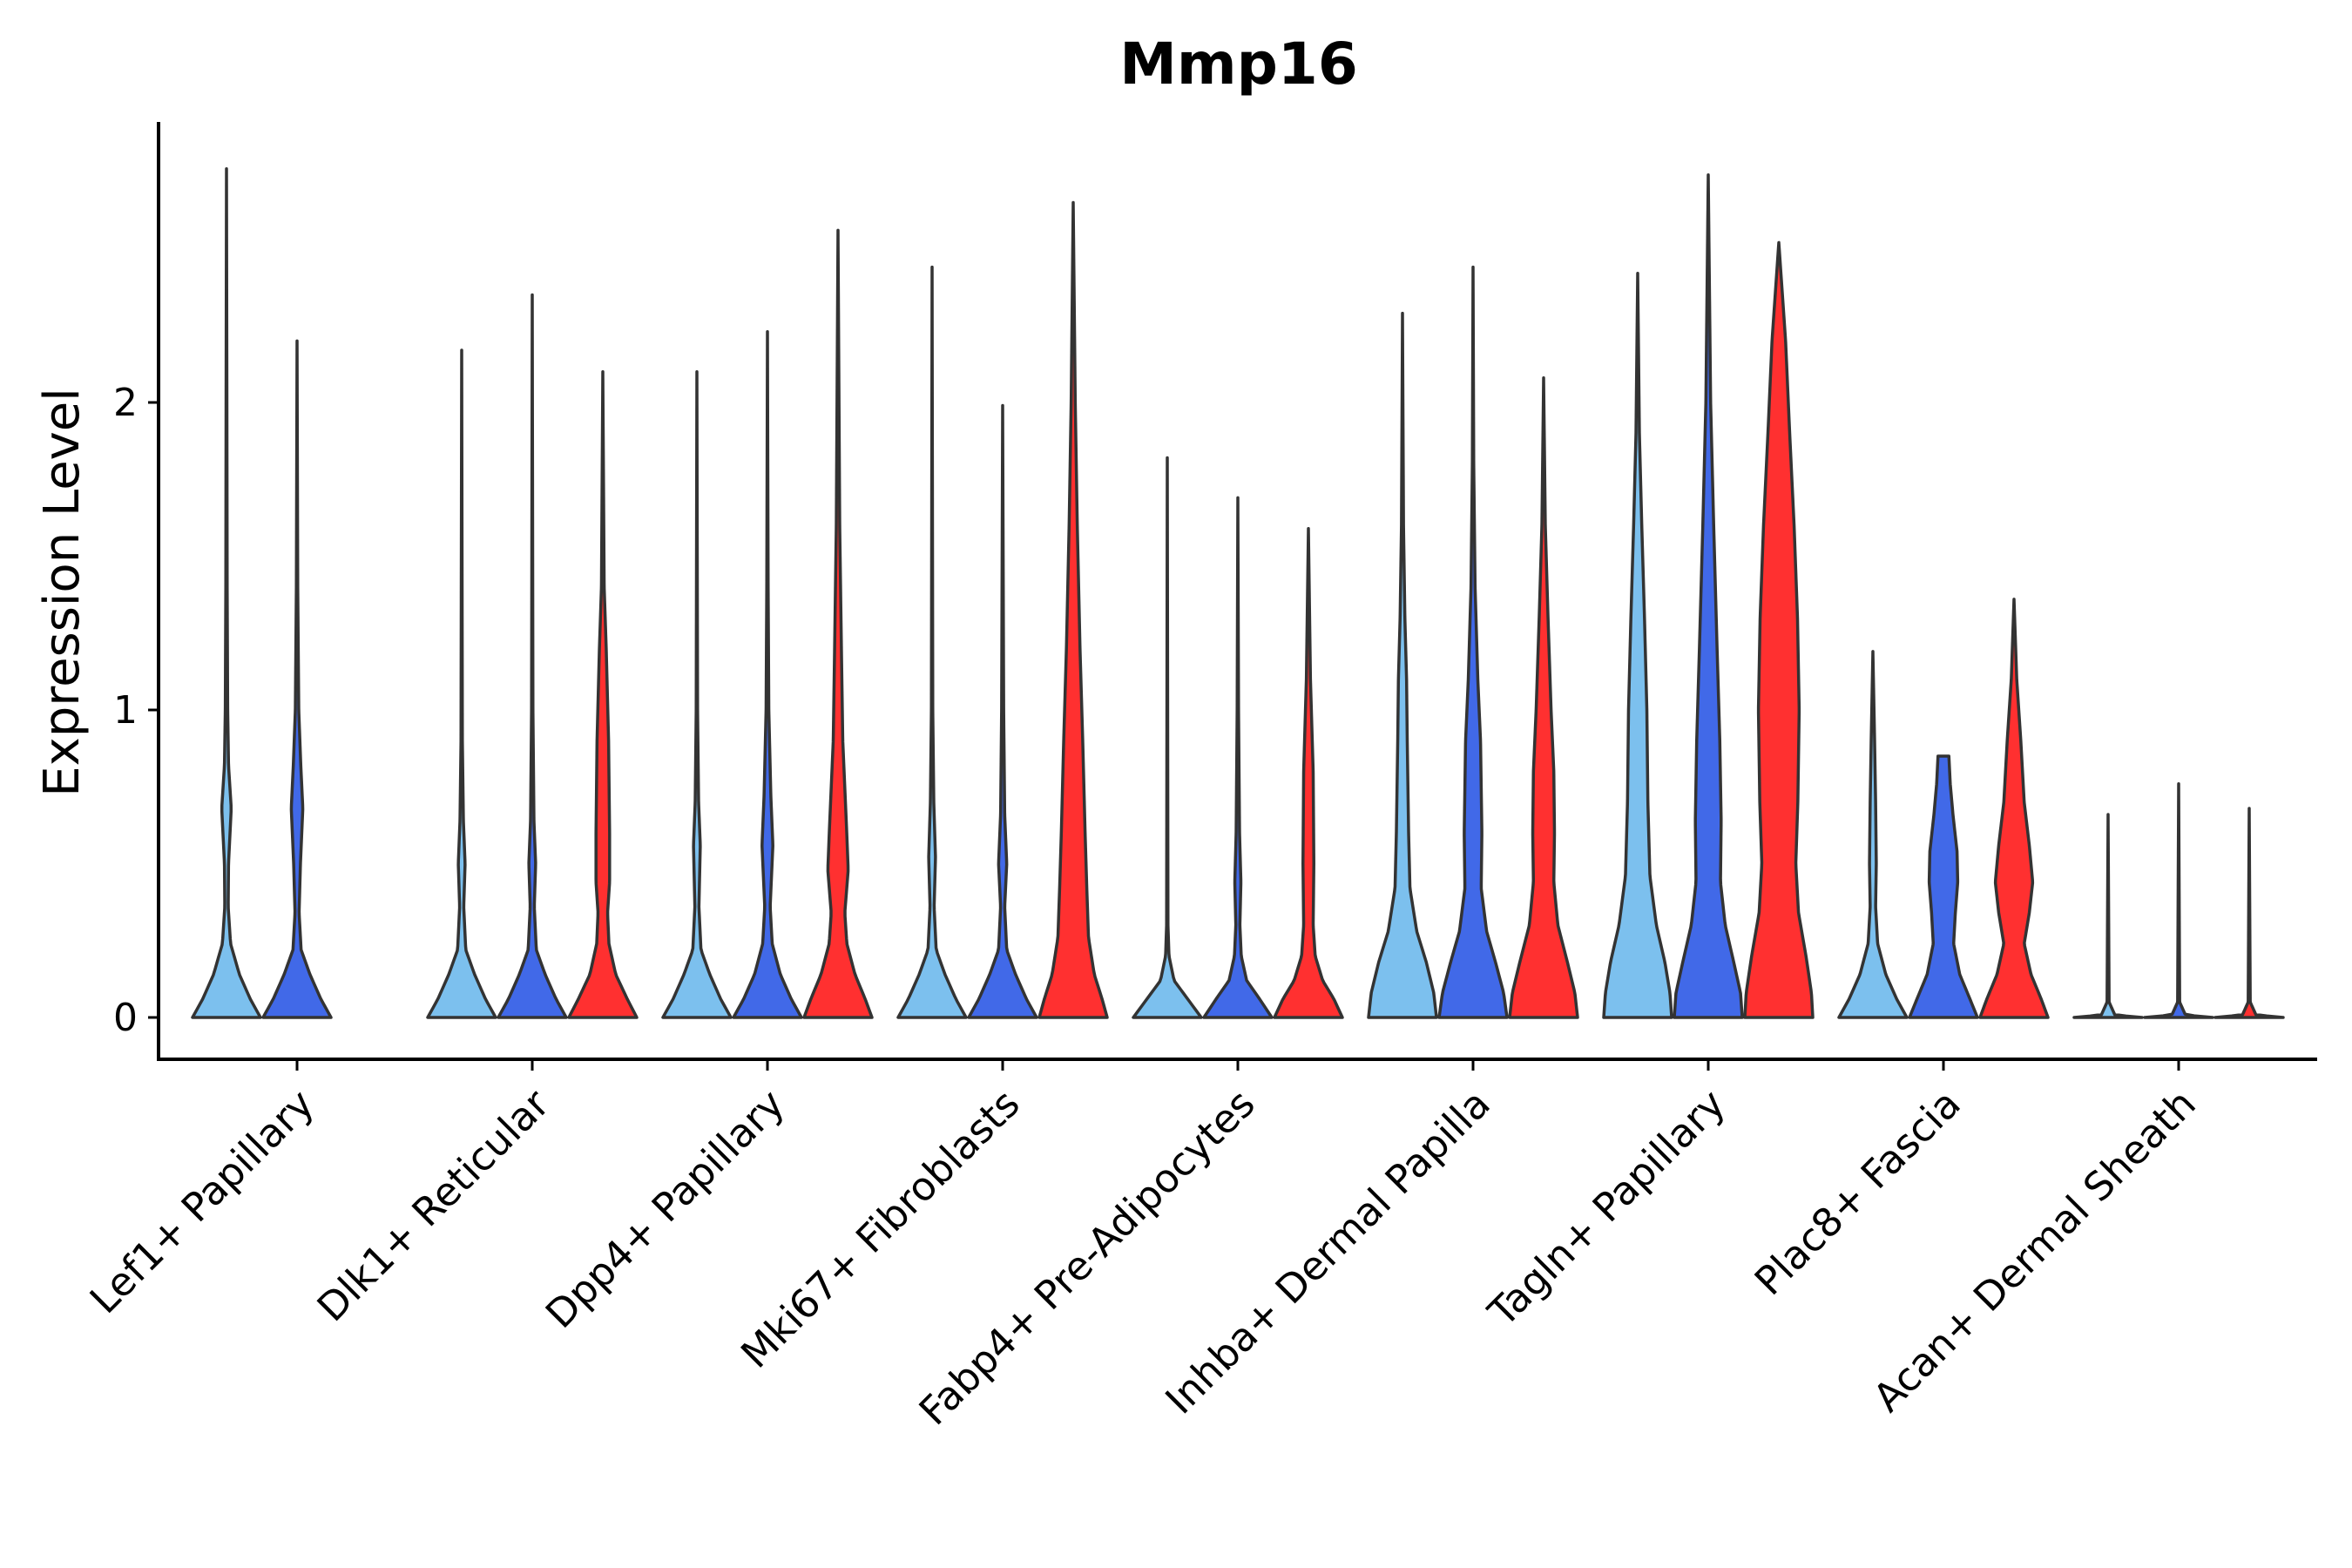 This screenshot has width=2352, height=1568. Describe the element at coordinates (532, 656) in the screenshot. I see `violin-dlk1-reticular-group2` at that location.